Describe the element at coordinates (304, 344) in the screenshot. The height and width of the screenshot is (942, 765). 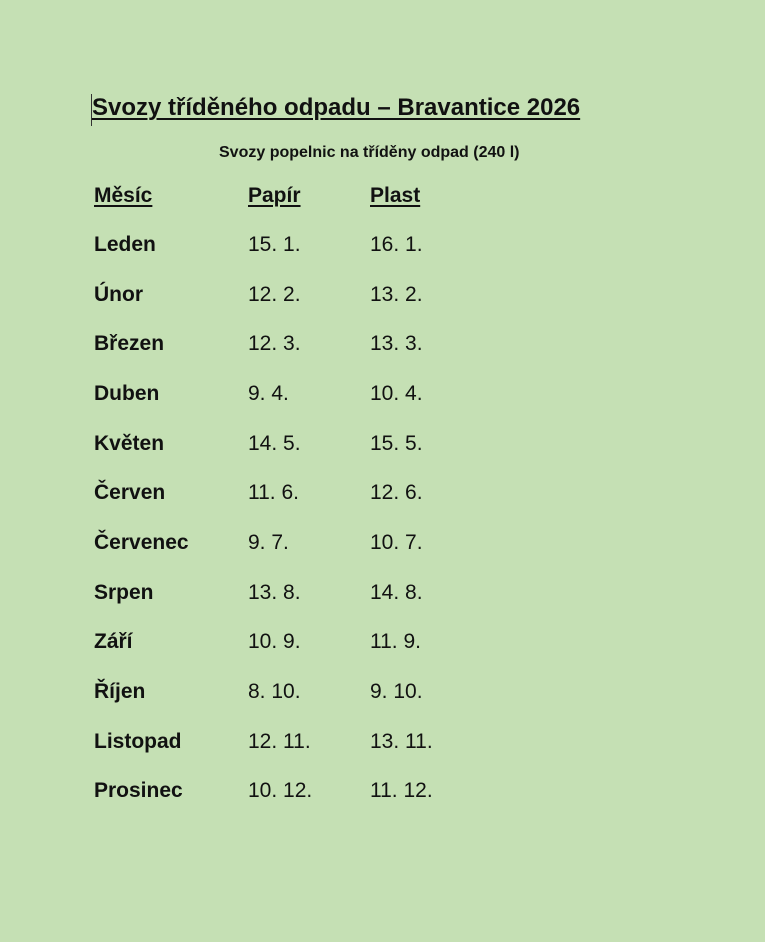
I see `table-row: Březen 12. 3. 13. 3.` at that location.